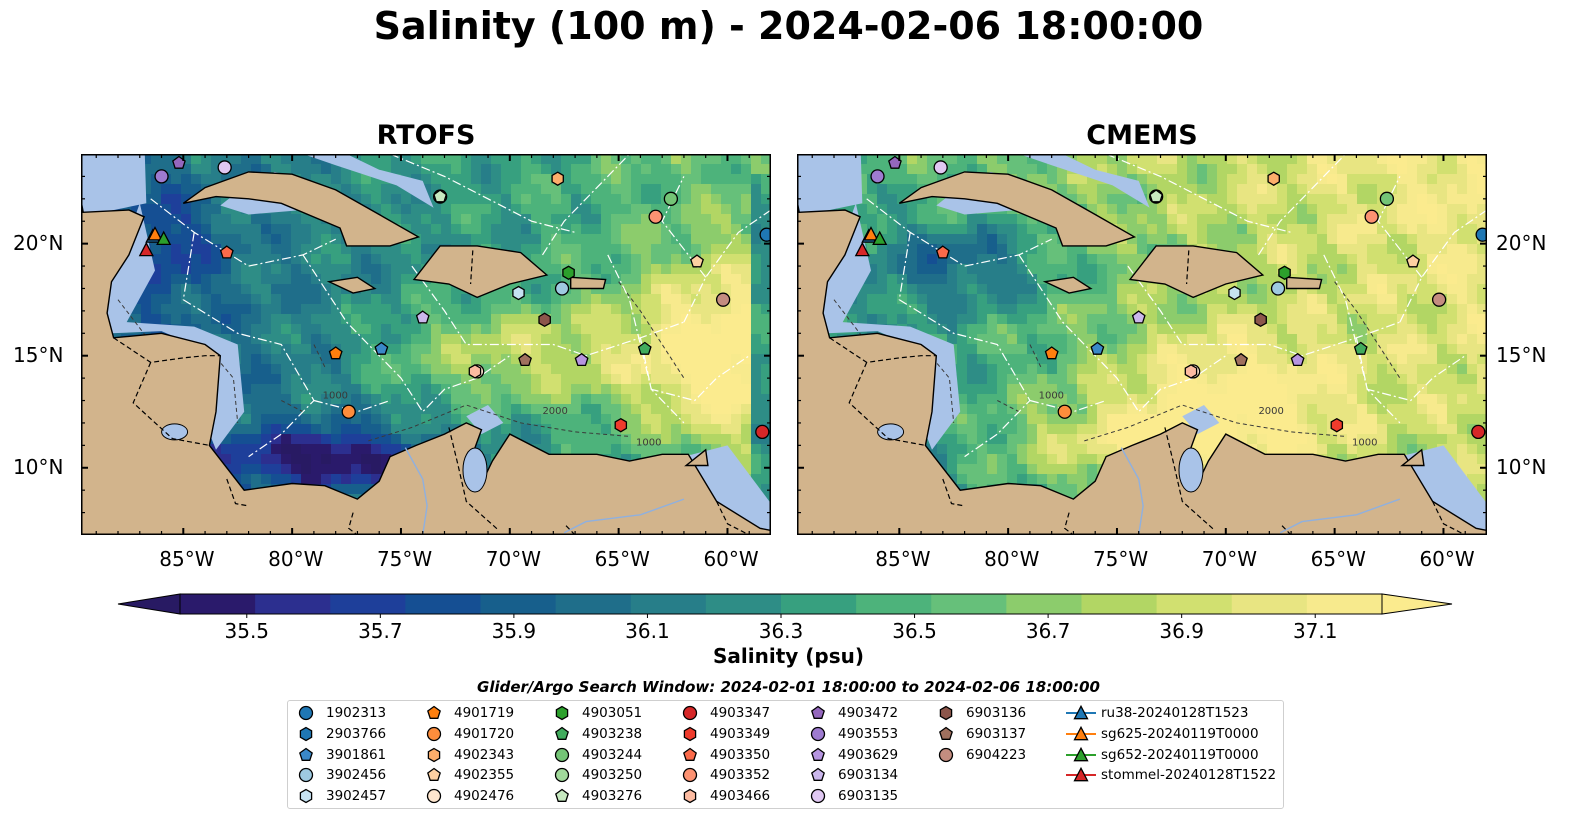 This screenshot has height=826, width=1577. What do you see at coordinates (155, 233) in the screenshot?
I see `glider-sg625-20240119T0000` at bounding box center [155, 233].